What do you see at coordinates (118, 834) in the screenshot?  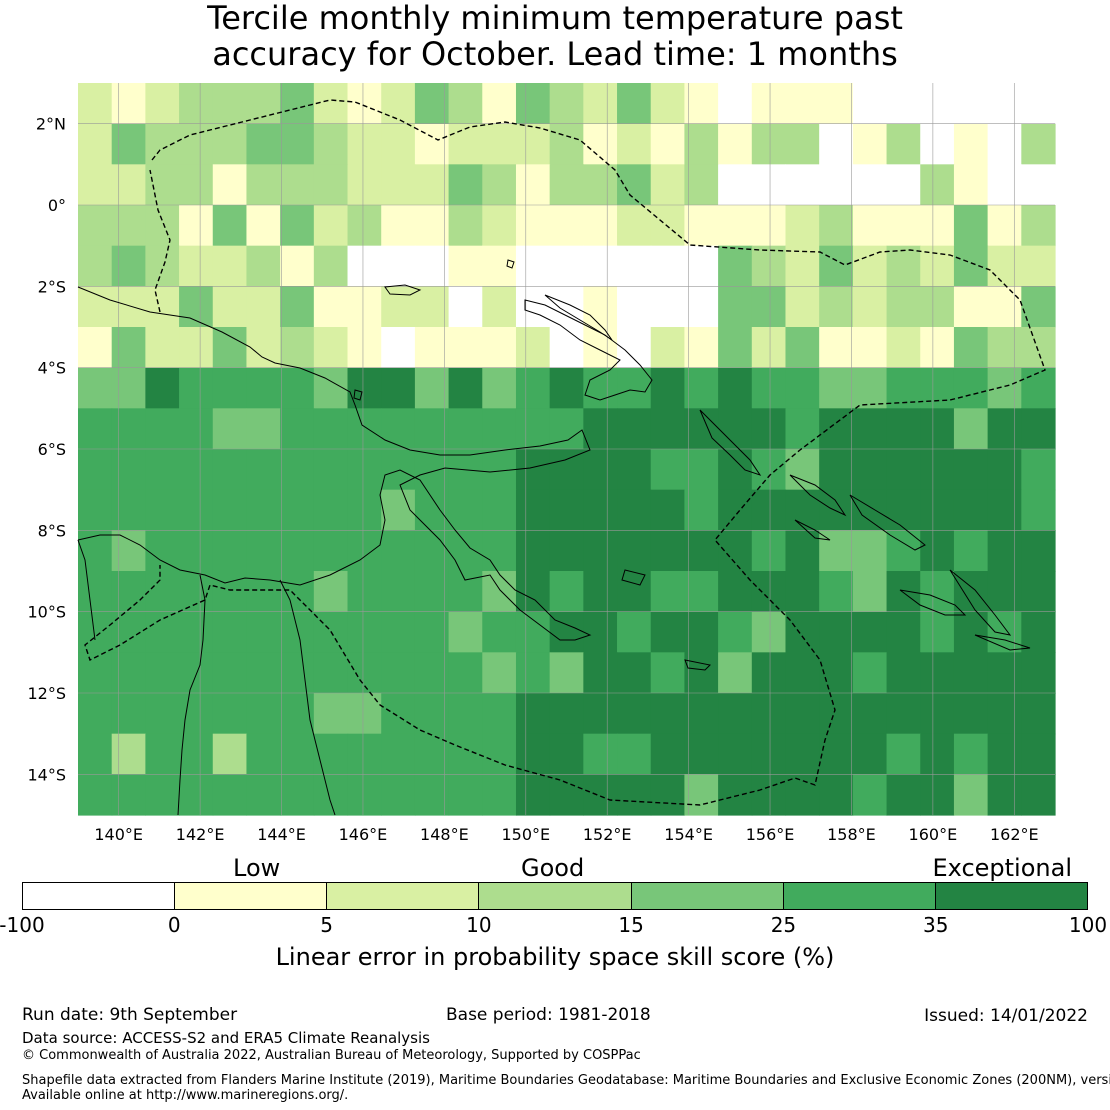 I see `longitude-tick-label: 140°E` at bounding box center [118, 834].